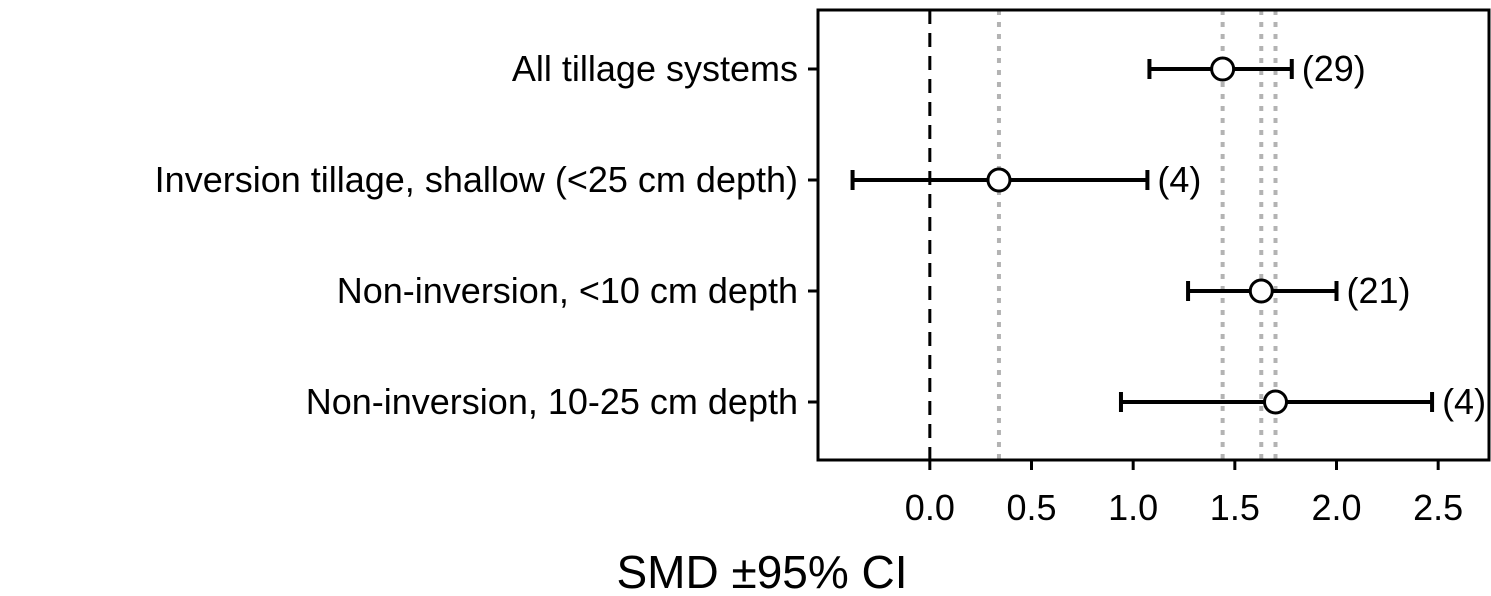  What do you see at coordinates (552, 401) in the screenshot?
I see `row-label: Non-inversion, 10-25 cm depth` at bounding box center [552, 401].